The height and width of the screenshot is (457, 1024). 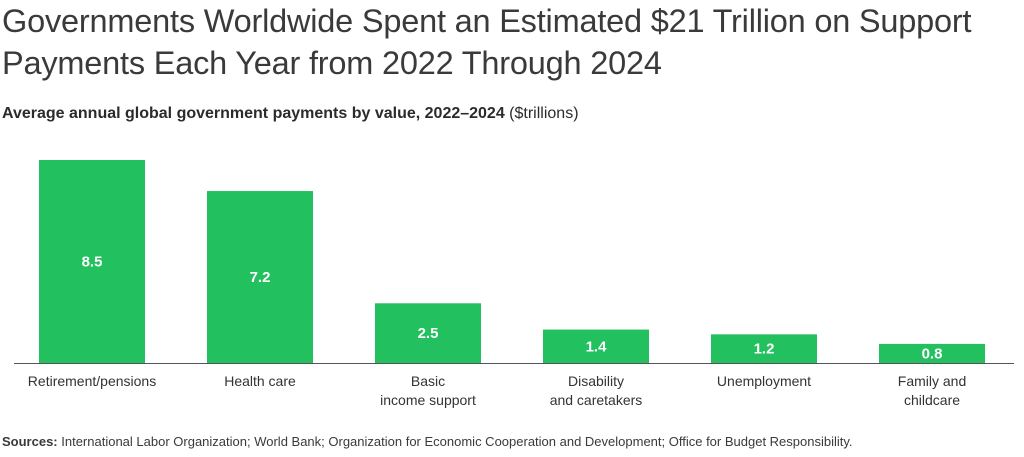 I want to click on category-label-0: Retirement/pensions, so click(x=92, y=381).